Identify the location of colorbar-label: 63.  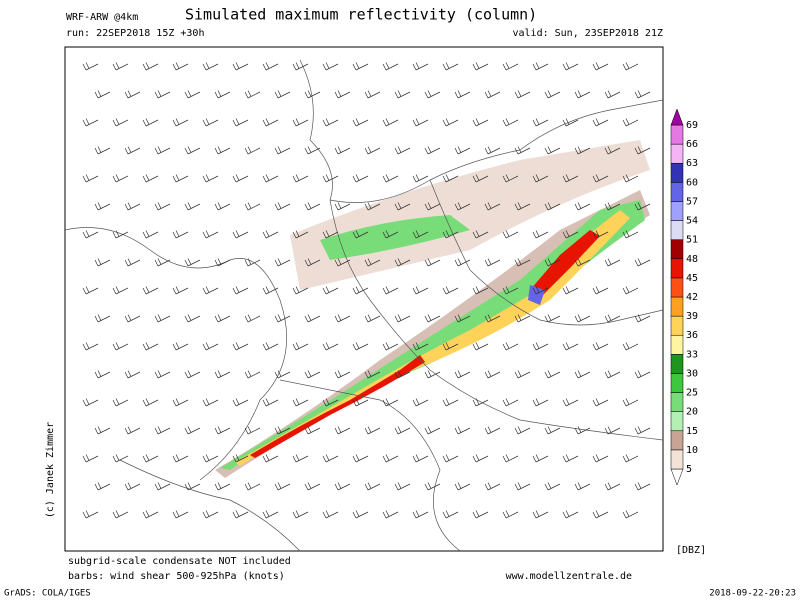
(692, 163).